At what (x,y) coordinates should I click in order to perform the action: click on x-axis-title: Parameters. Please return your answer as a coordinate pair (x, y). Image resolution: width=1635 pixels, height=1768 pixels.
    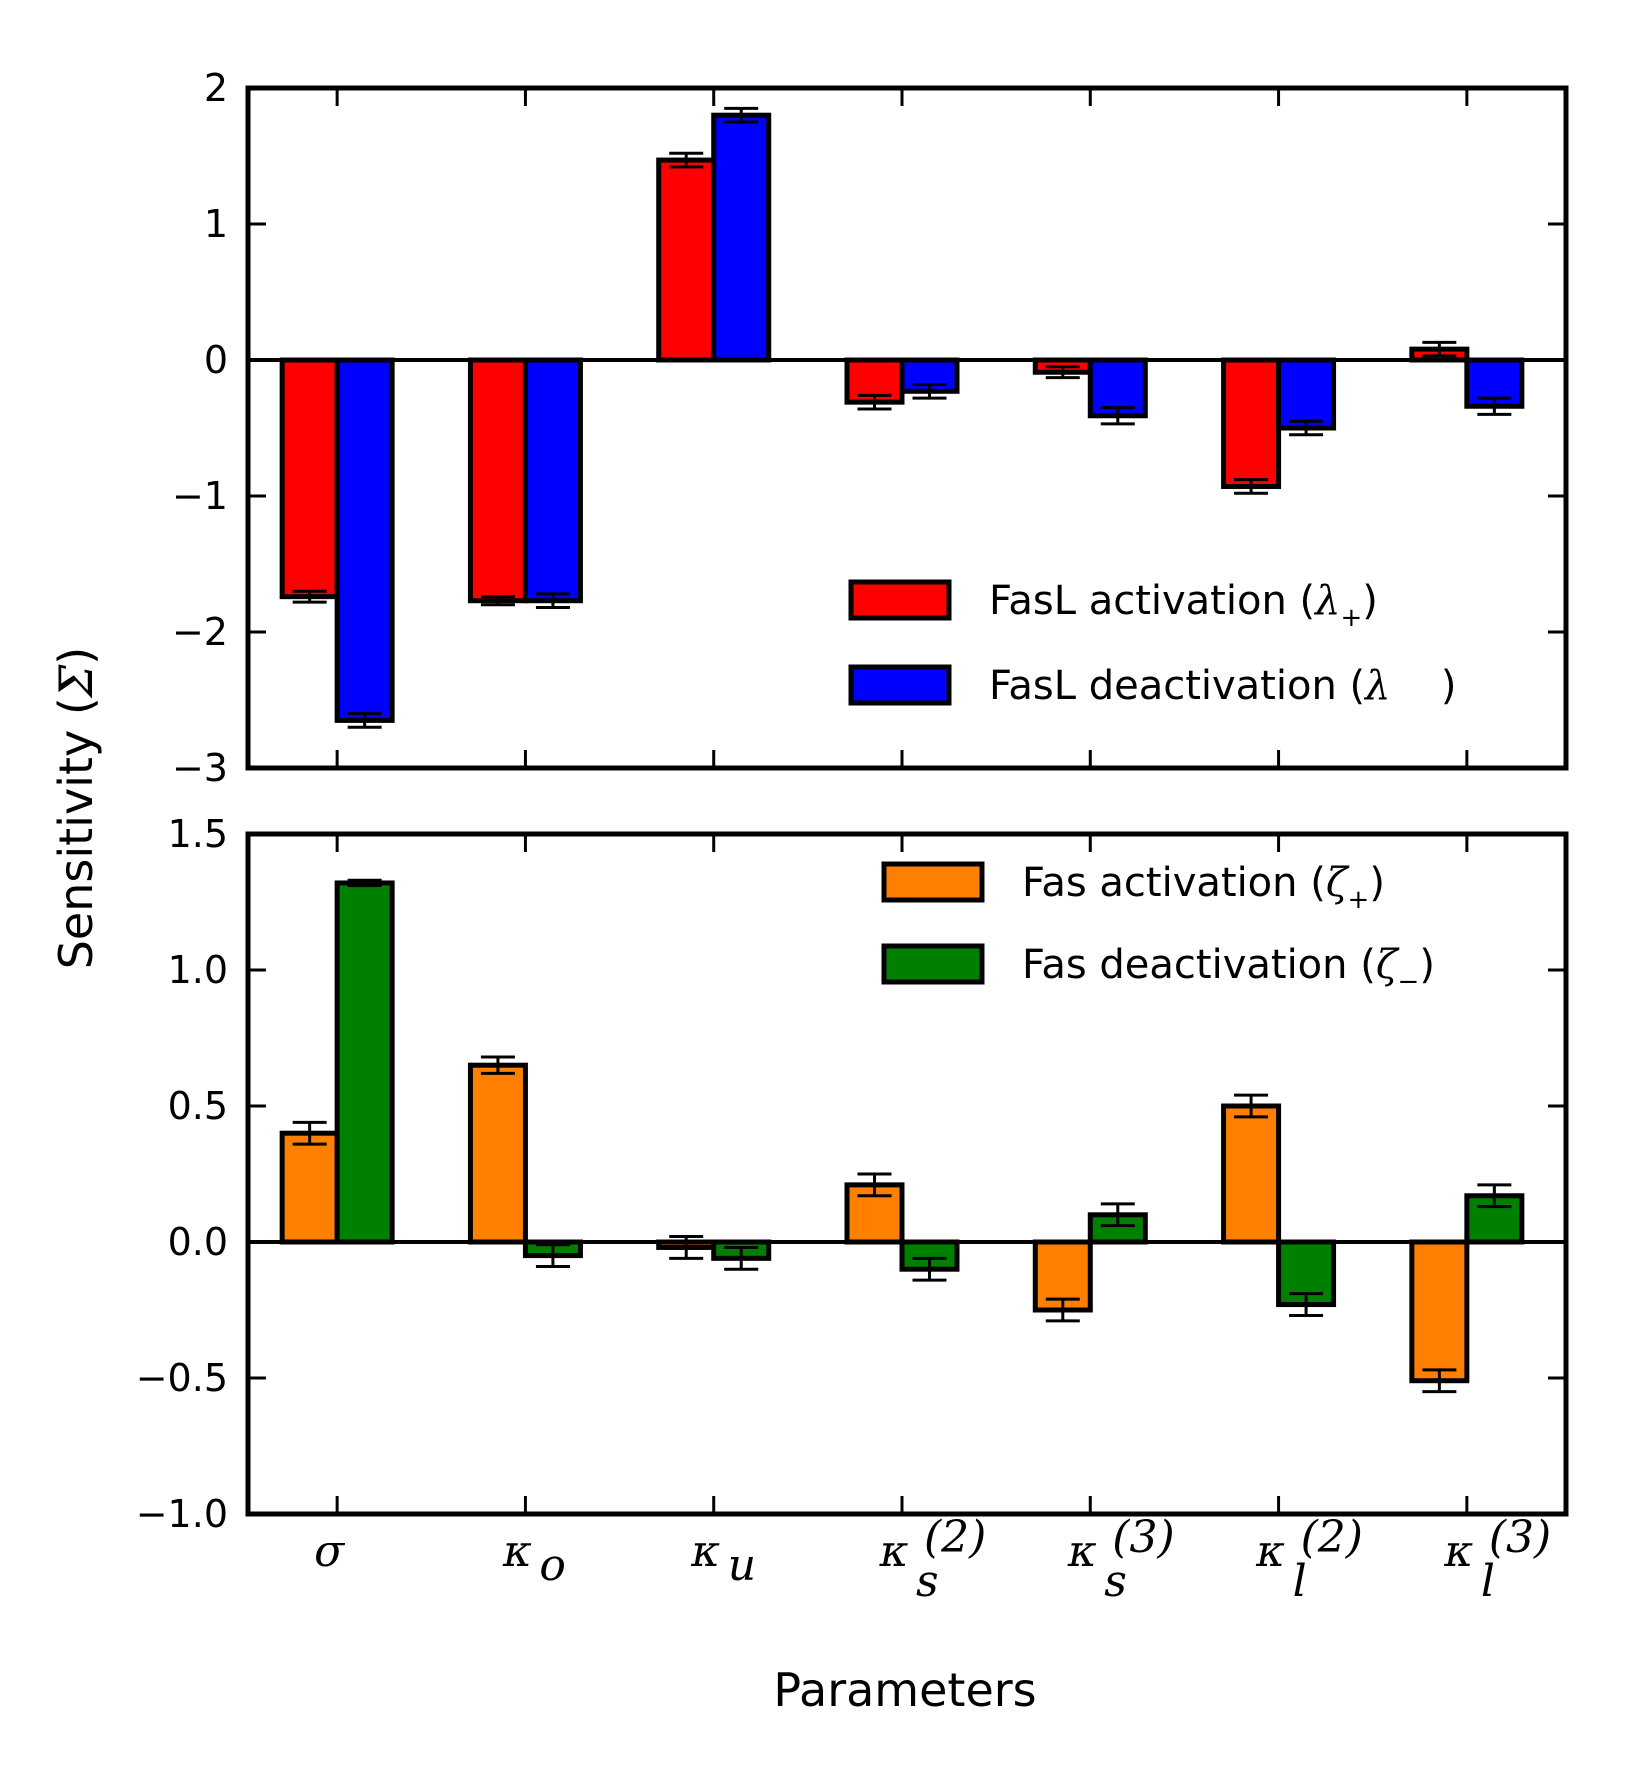
    Looking at the image, I should click on (904, 1690).